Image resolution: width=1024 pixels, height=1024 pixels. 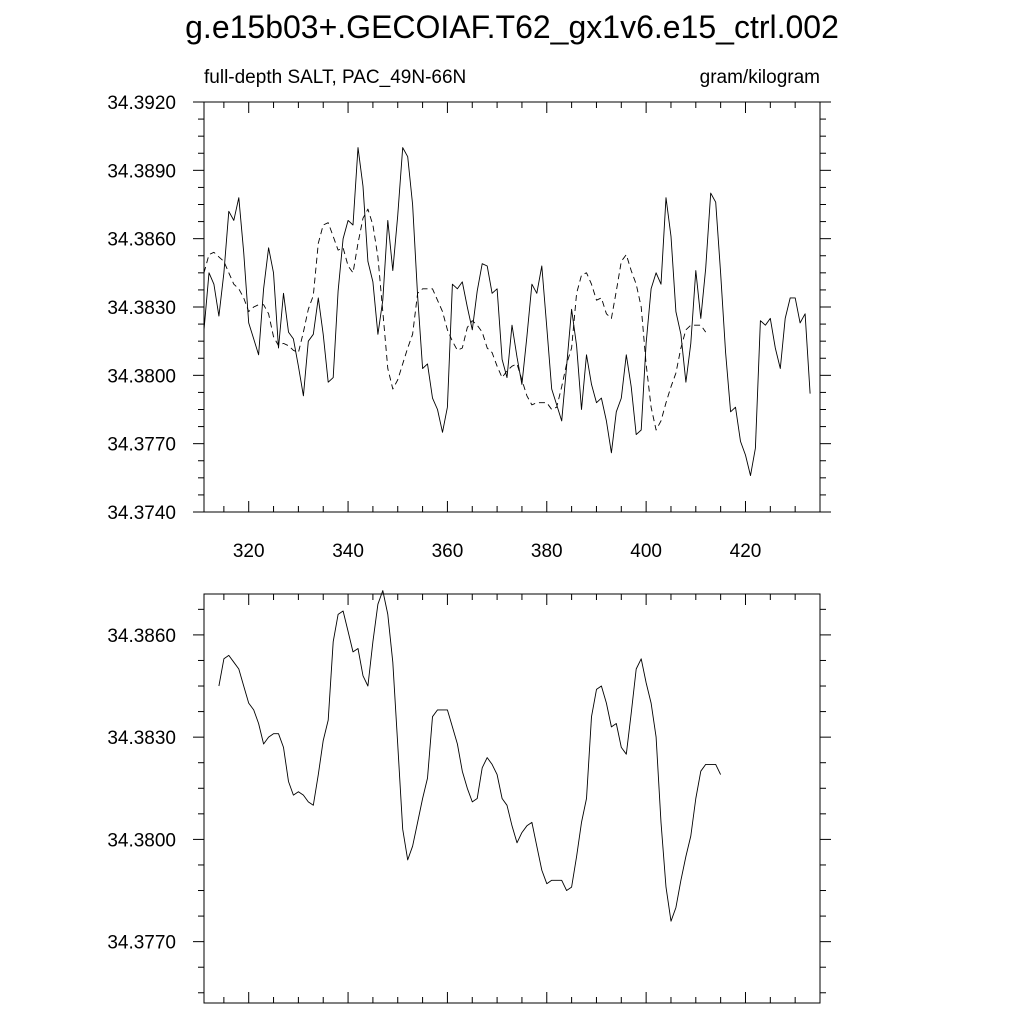 I want to click on figure-title: g.e15b03+.GECOIAF.T62_gx1v6.e15_ctrl.002, so click(x=512, y=27).